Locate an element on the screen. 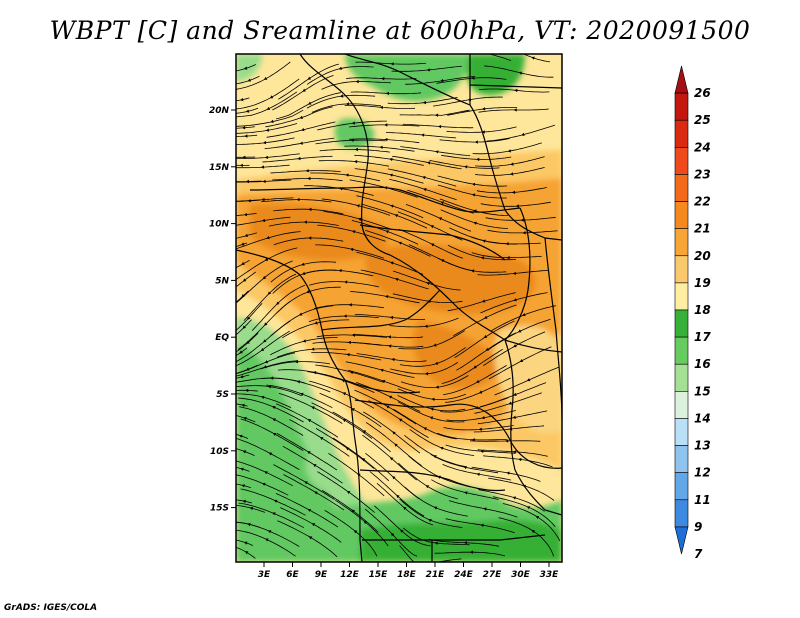 This screenshot has width=800, height=618. lon-tick-label: 33E is located at coordinates (550, 575).